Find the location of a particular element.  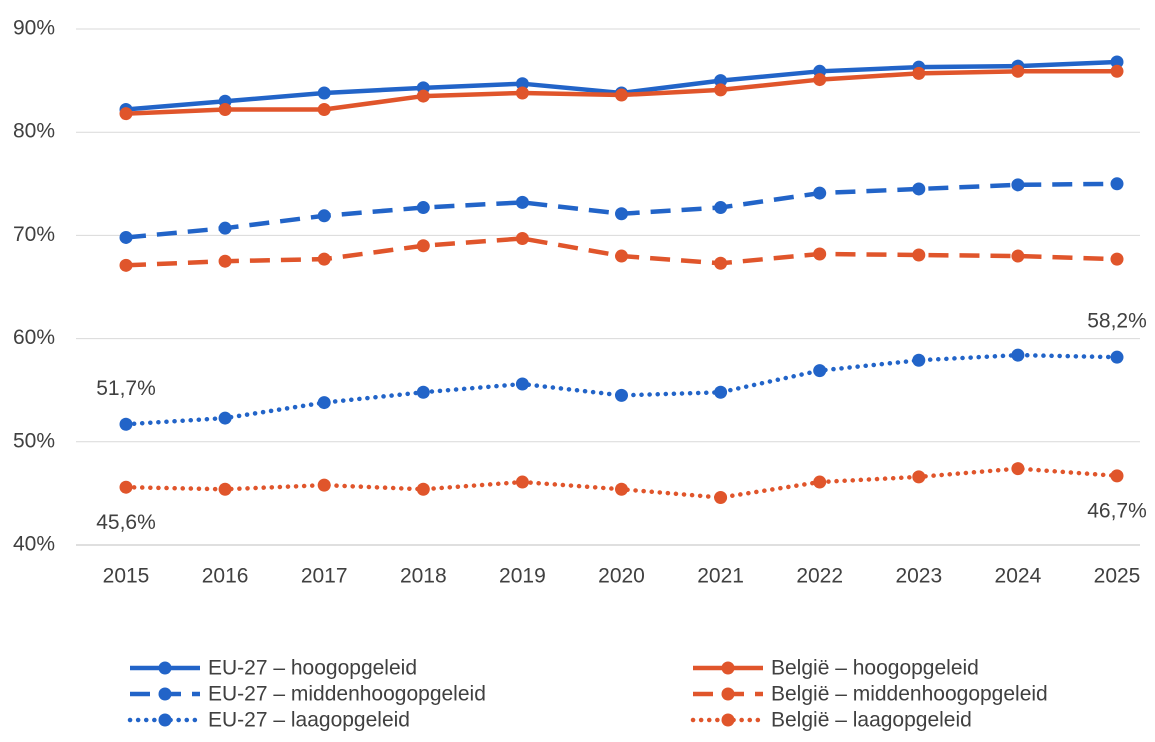

x-tick-label: 2025 is located at coordinates (1117, 576).